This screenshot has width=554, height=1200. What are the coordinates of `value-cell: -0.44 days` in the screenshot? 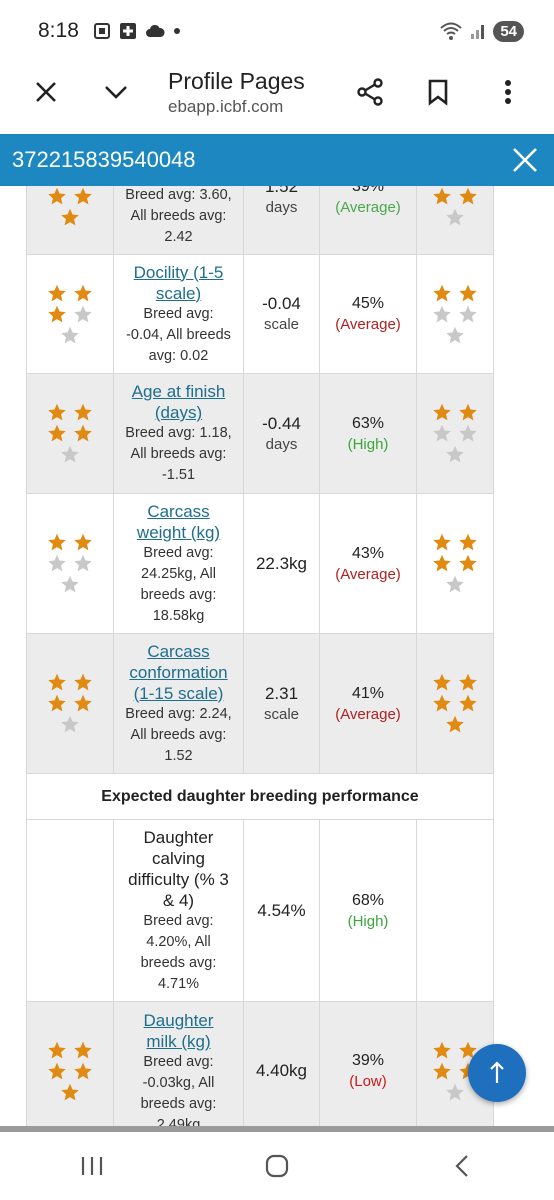 It's located at (281, 433).